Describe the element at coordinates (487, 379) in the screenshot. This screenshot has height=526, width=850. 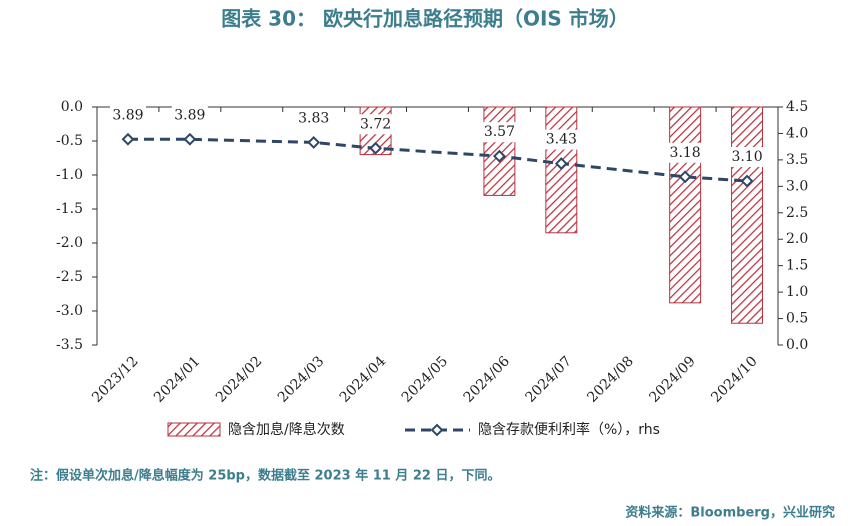
I see `x-tick-label: 2024/06` at that location.